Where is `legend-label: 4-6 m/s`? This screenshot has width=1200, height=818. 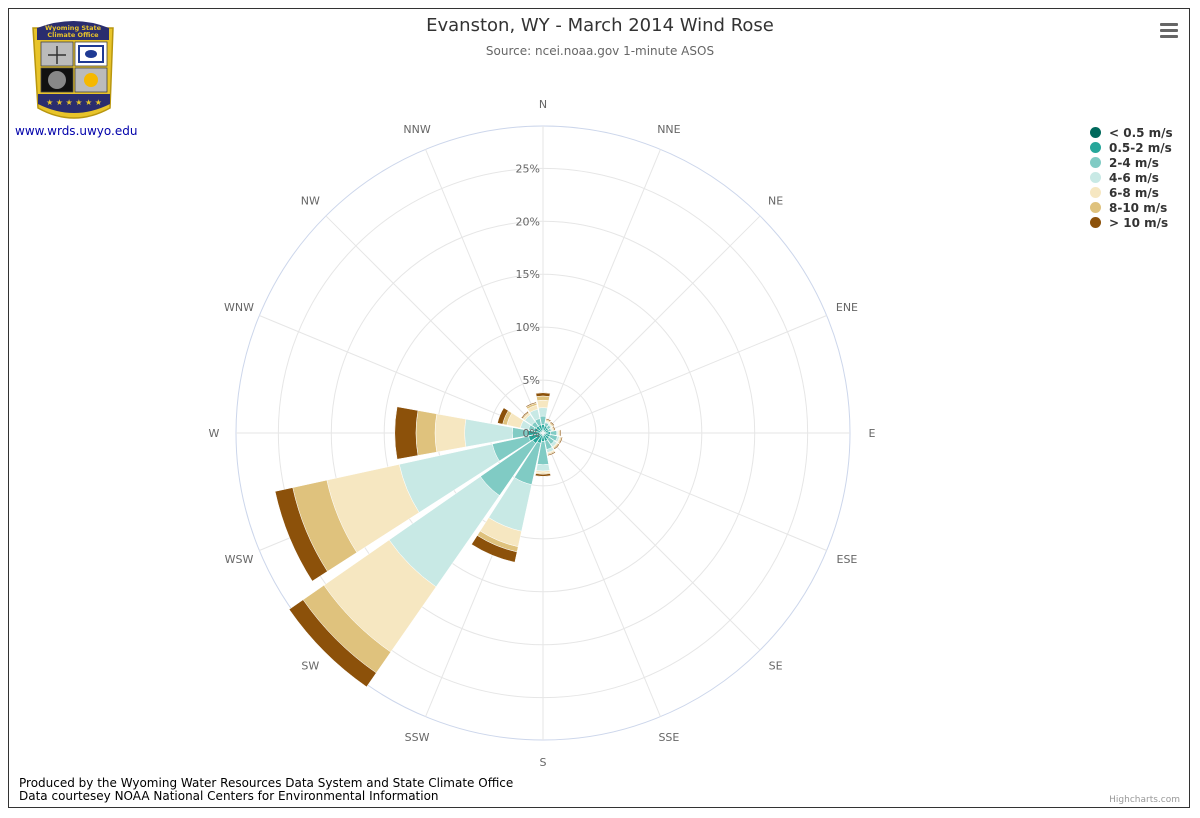
legend-label: 4-6 m/s is located at coordinates (1134, 177).